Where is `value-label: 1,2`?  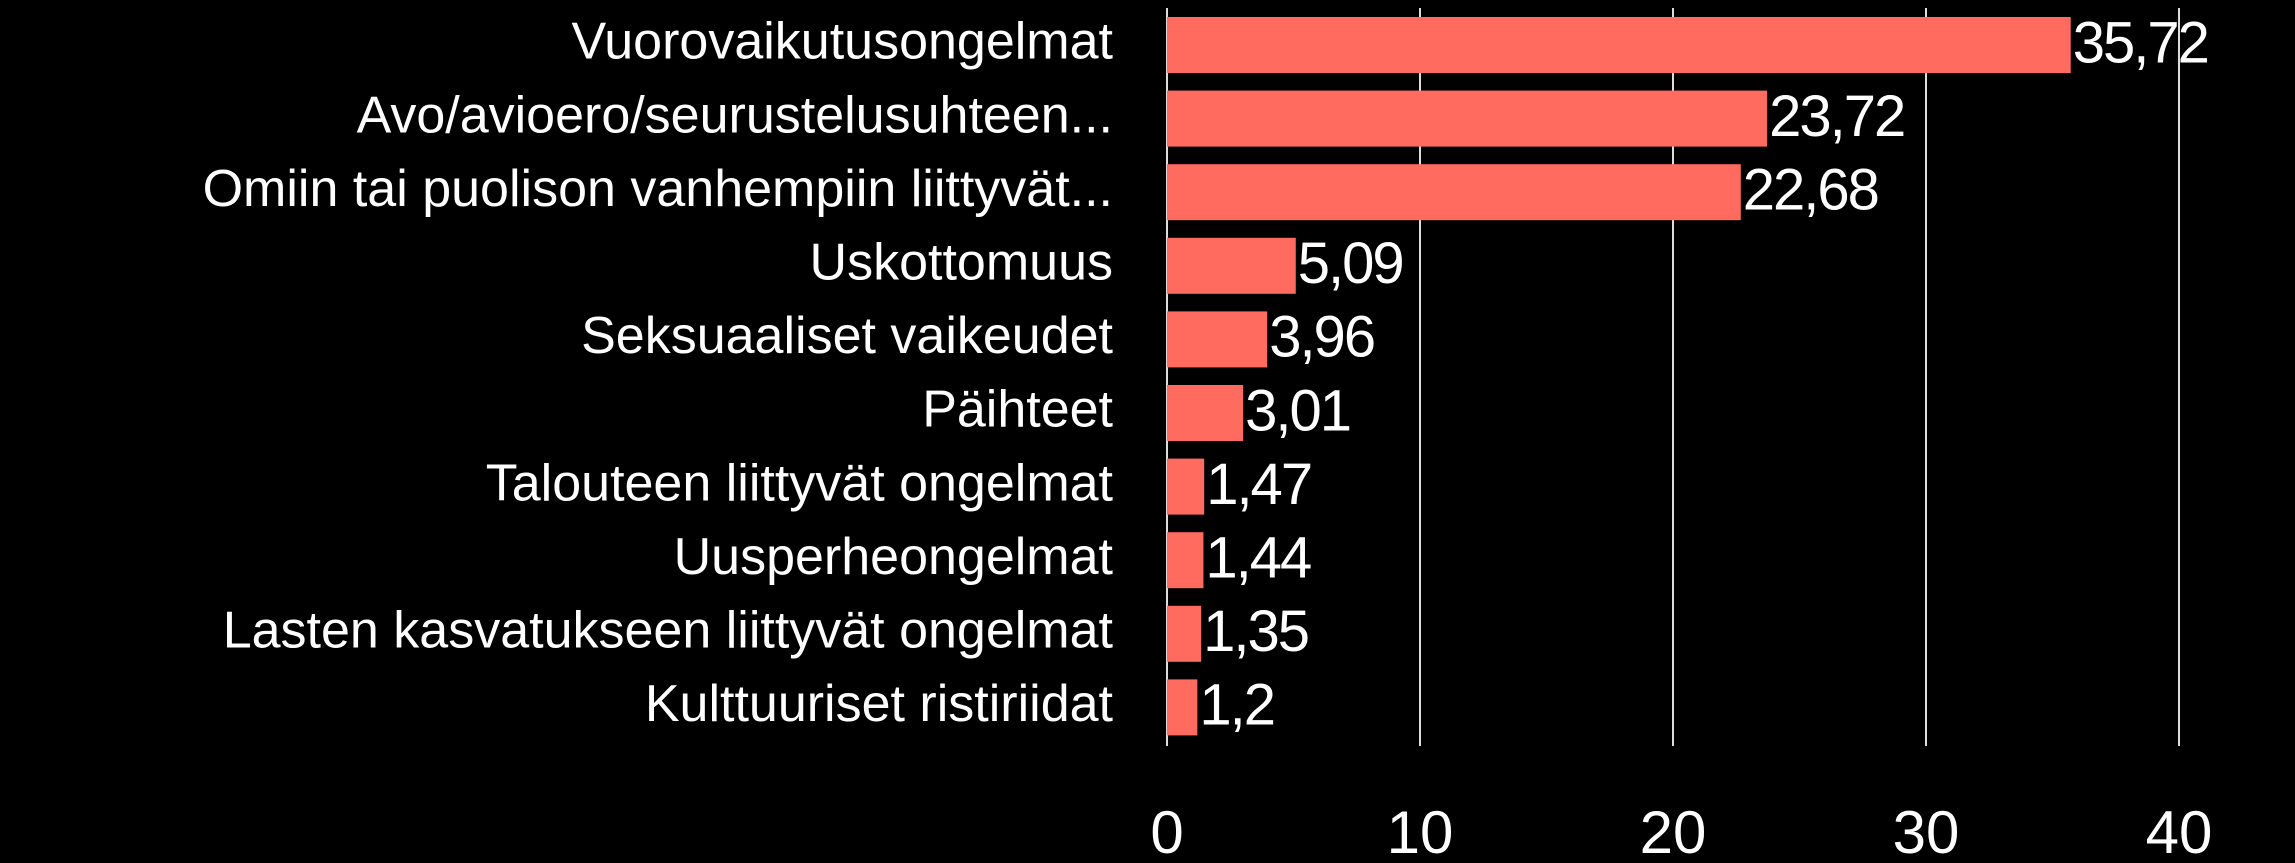 value-label: 1,2 is located at coordinates (1236, 705).